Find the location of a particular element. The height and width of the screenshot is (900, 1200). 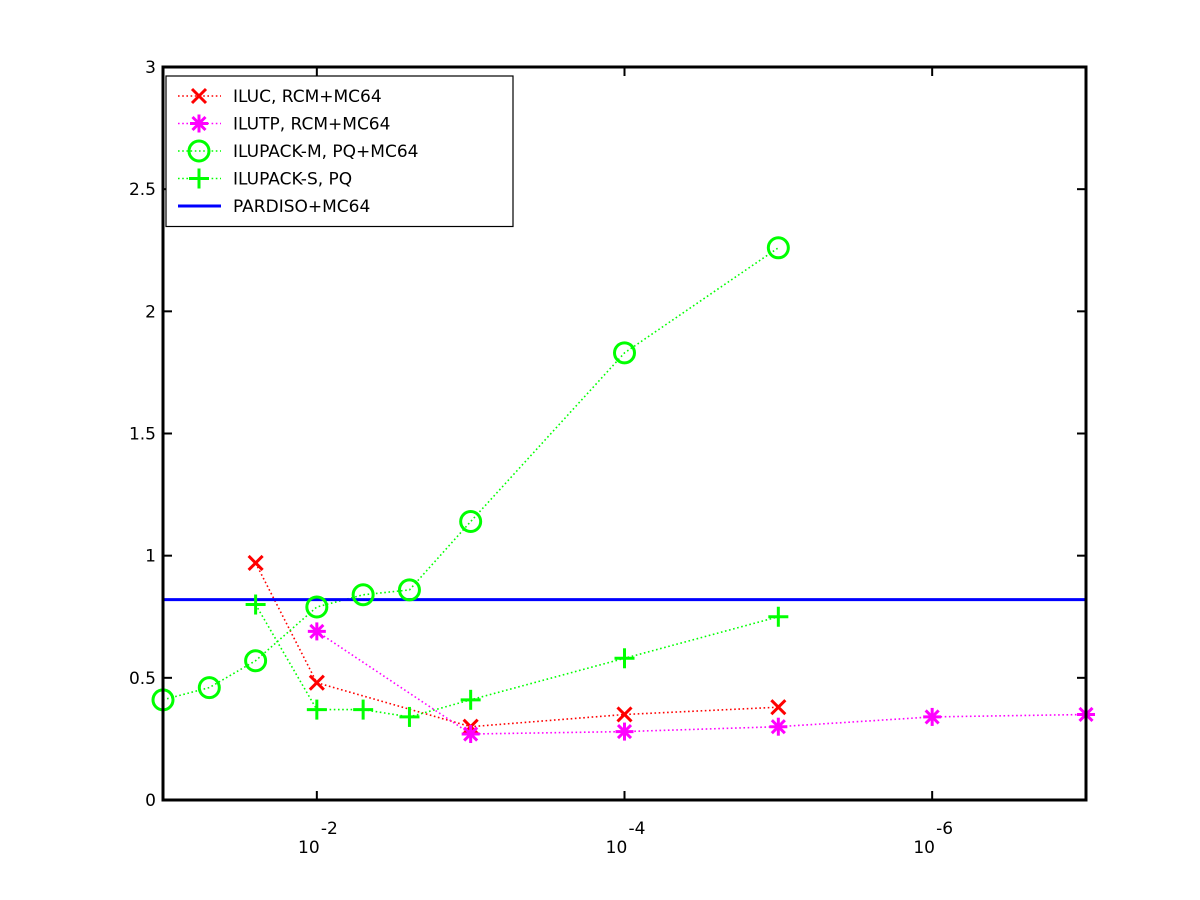

legend-label-pardiso-mc64: PARDISO+MC64 is located at coordinates (301, 207).